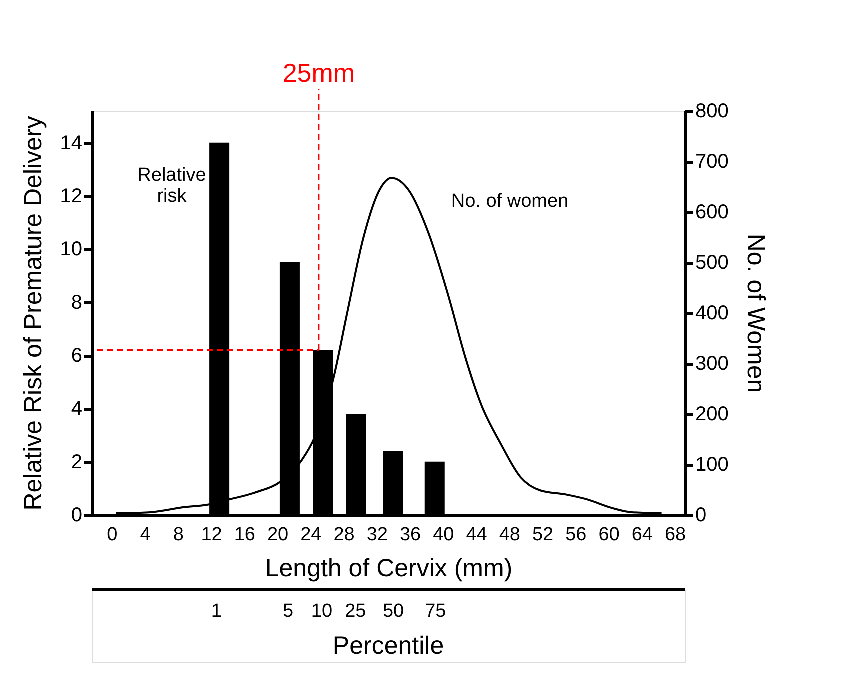 The image size is (862, 687). I want to click on x-tick-label: 56, so click(576, 535).